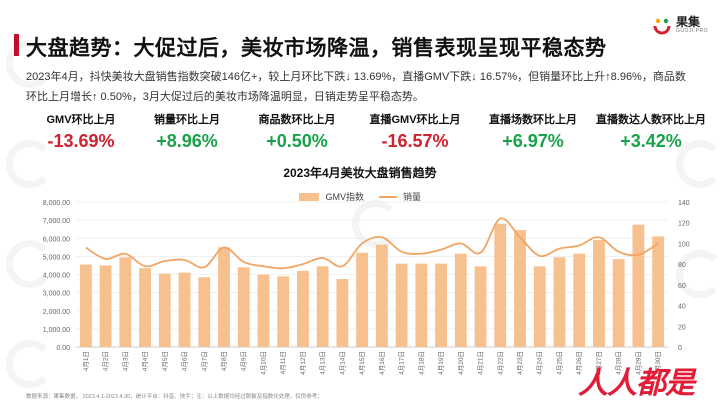 The height and width of the screenshot is (405, 720). I want to click on y-left-tick-label: 8,000.00, so click(56, 203).